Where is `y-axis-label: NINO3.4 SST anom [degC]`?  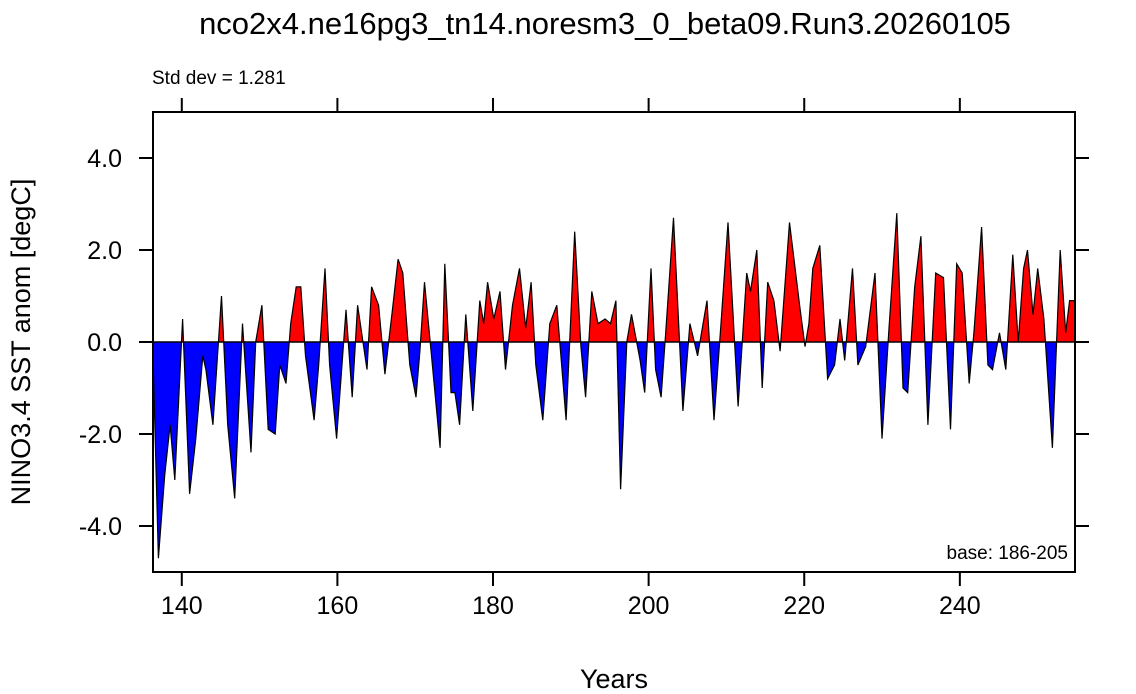
y-axis-label: NINO3.4 SST anom [degC] is located at coordinates (21, 342).